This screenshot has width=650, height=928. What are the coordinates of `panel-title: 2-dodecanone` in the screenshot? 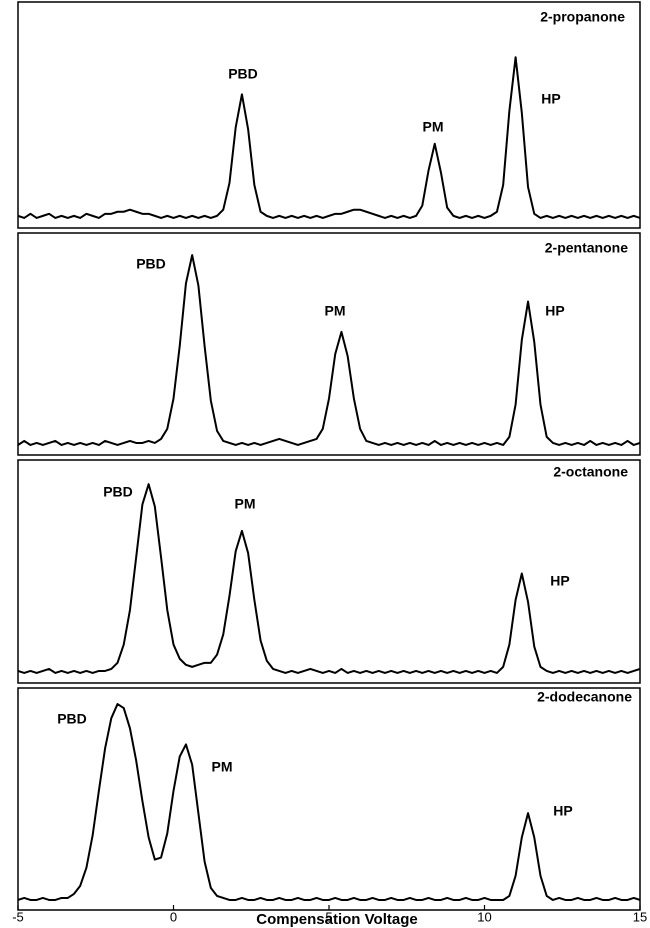 It's located at (584, 697).